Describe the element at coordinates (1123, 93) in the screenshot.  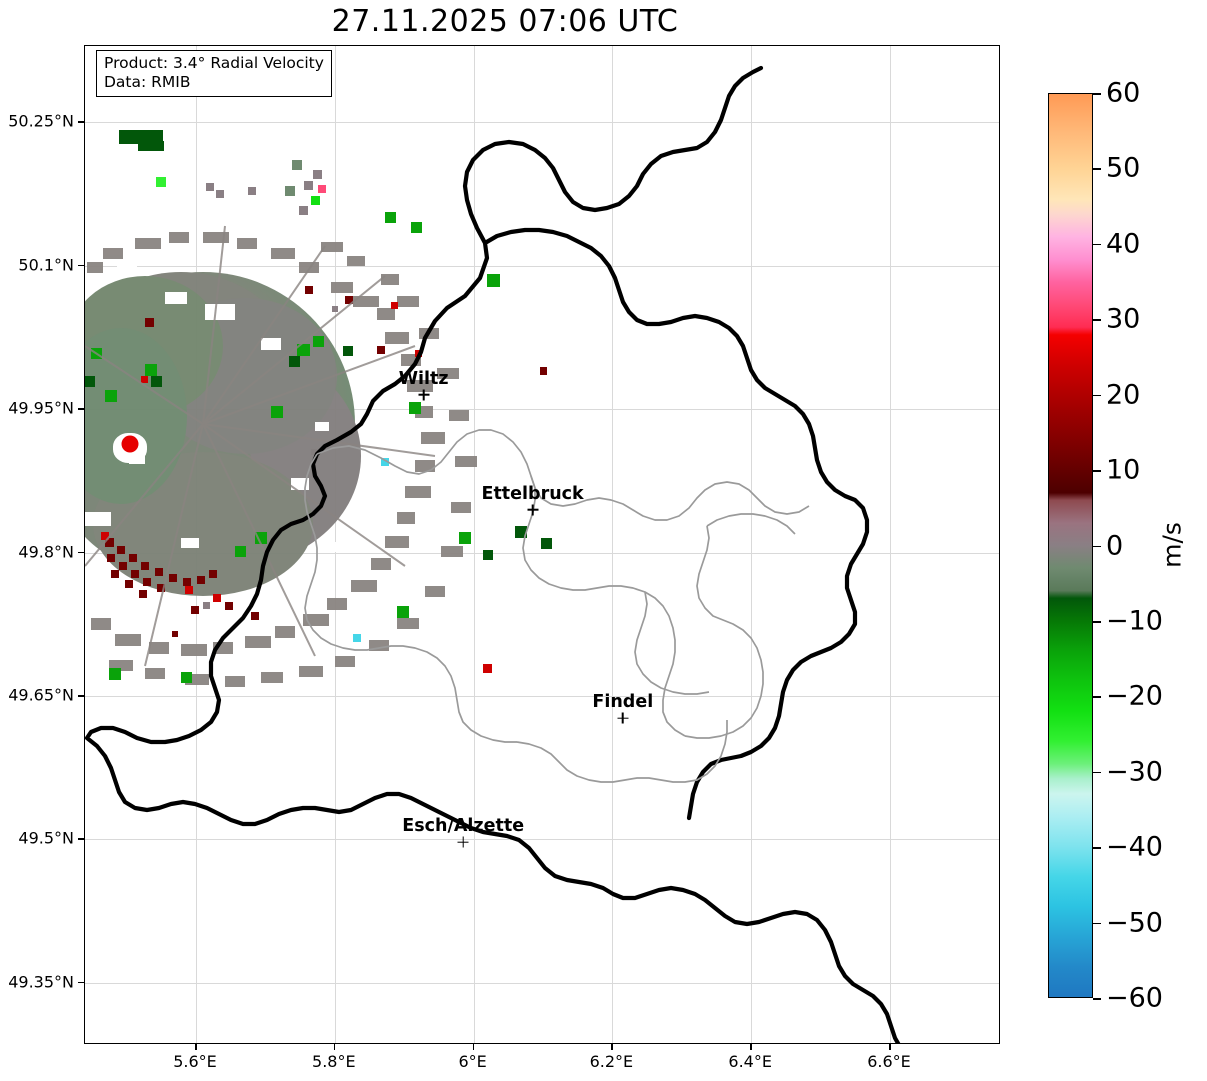
I see `colorbar-tick-label: 60` at that location.